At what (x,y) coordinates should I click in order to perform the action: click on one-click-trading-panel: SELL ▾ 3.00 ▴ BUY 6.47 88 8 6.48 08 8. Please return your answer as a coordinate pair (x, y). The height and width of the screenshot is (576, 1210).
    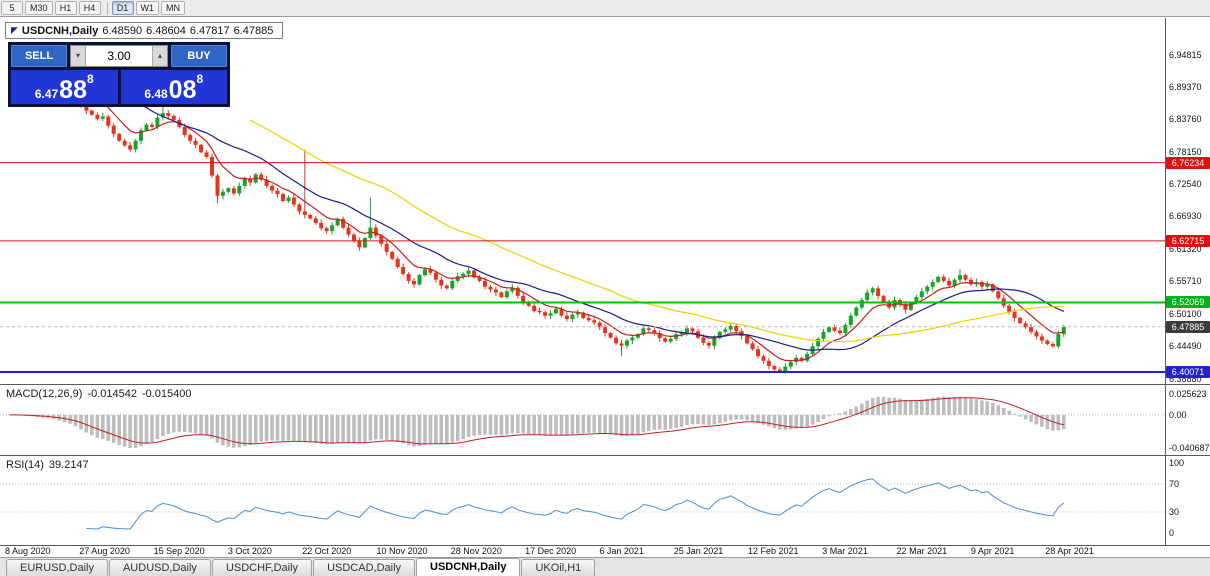
    Looking at the image, I should click on (119, 74).